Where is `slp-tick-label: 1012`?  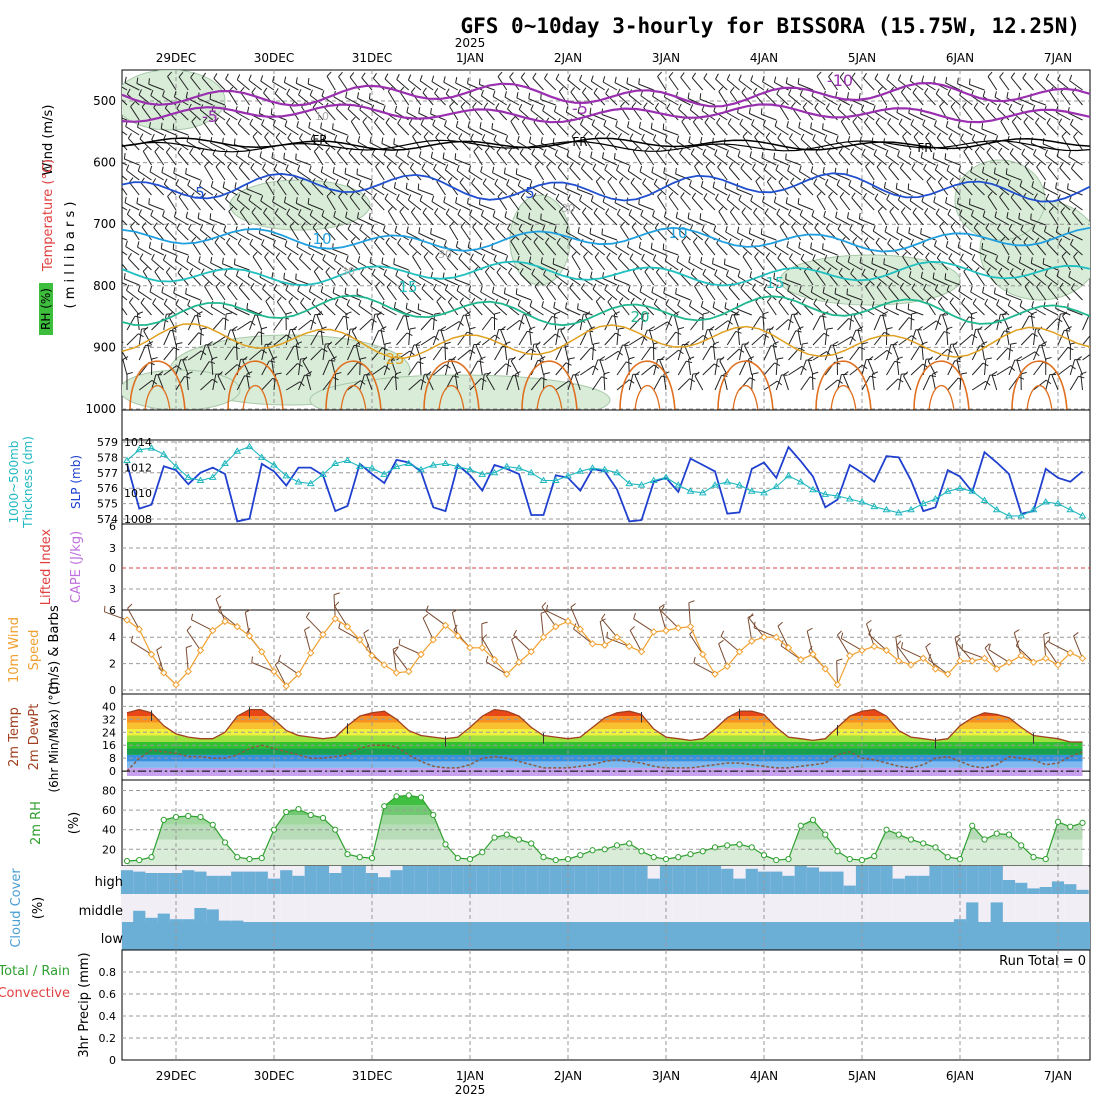 slp-tick-label: 1012 is located at coordinates (138, 468).